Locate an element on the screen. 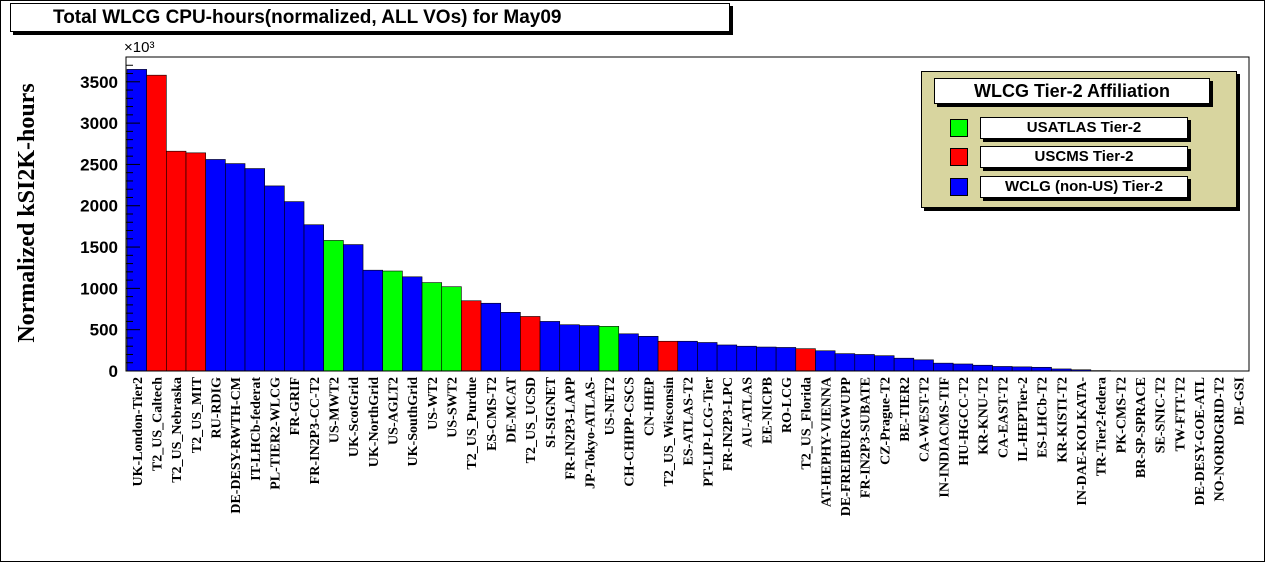  x-tick-label: NO-NORDGRID-T2 is located at coordinates (1220, 439).